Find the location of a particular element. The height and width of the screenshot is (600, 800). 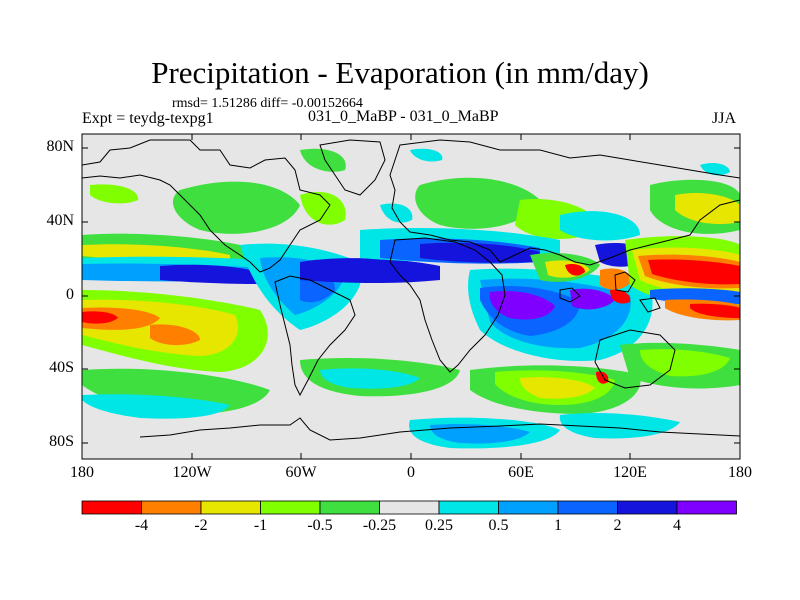

coastline-north-america is located at coordinates (206, 206).